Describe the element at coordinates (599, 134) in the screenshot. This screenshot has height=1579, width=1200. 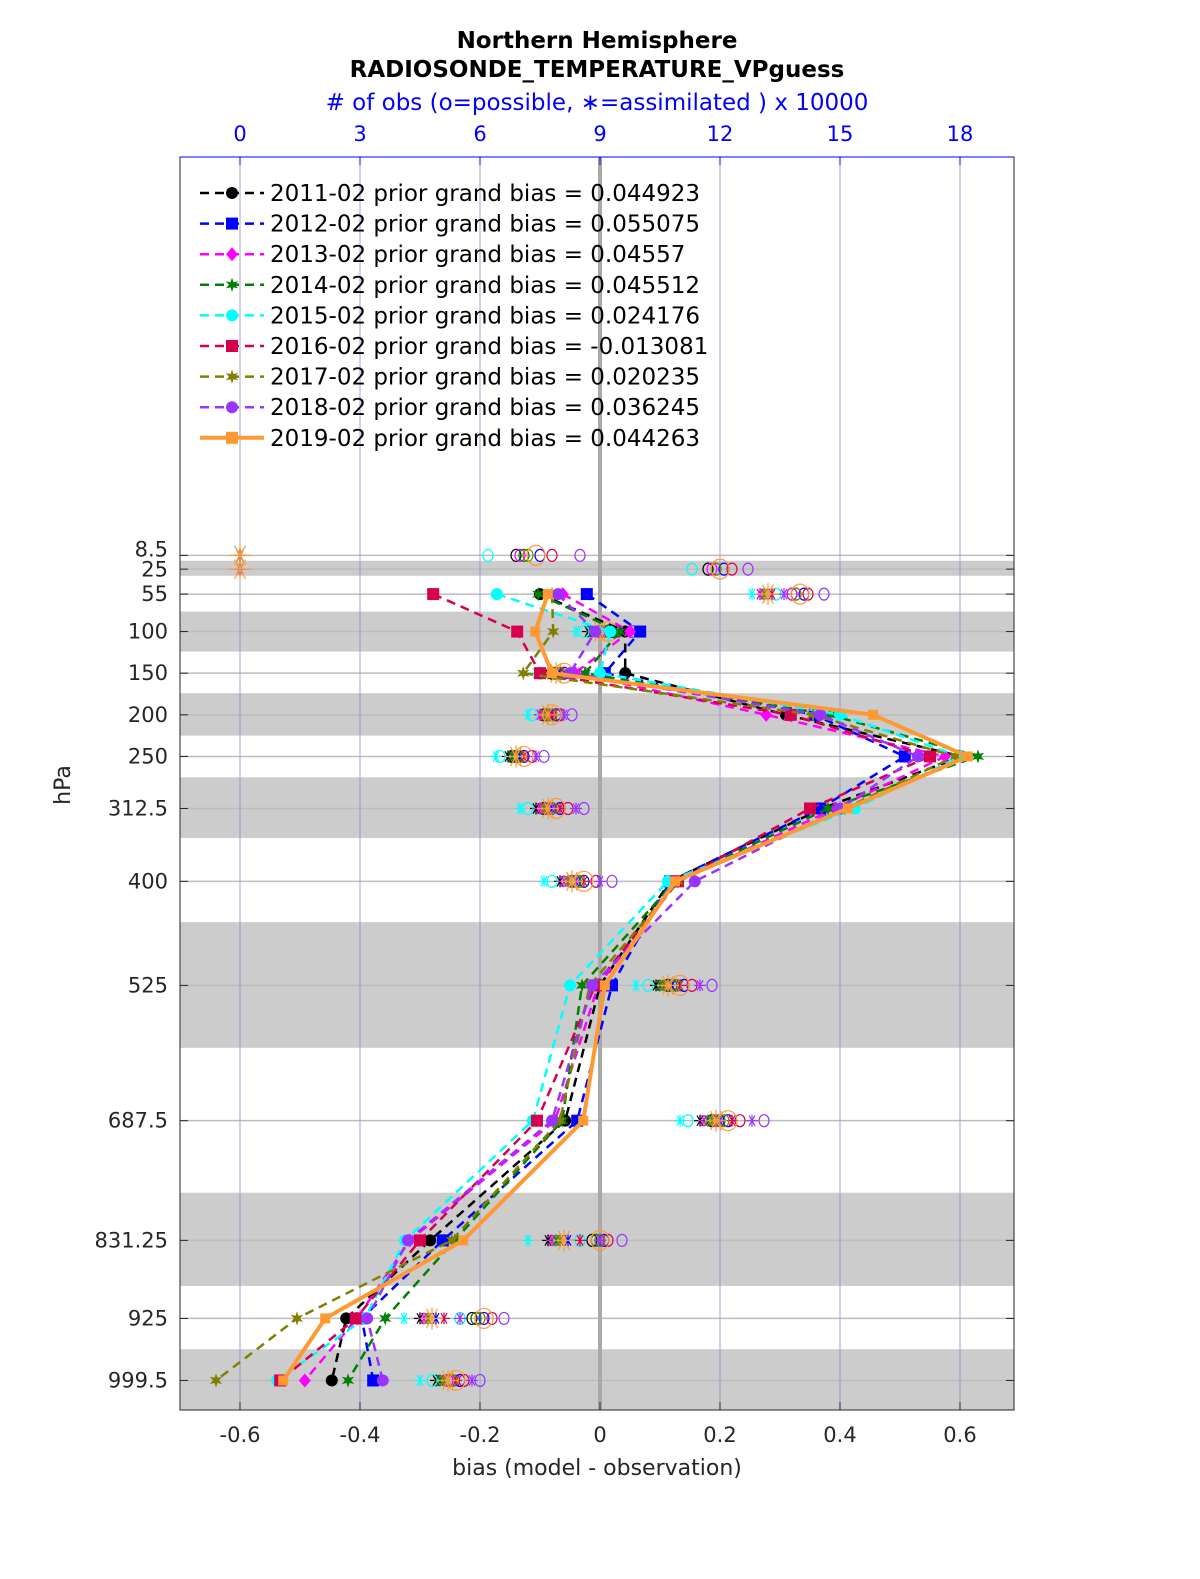
I see `top-x-tick-label: 9` at that location.